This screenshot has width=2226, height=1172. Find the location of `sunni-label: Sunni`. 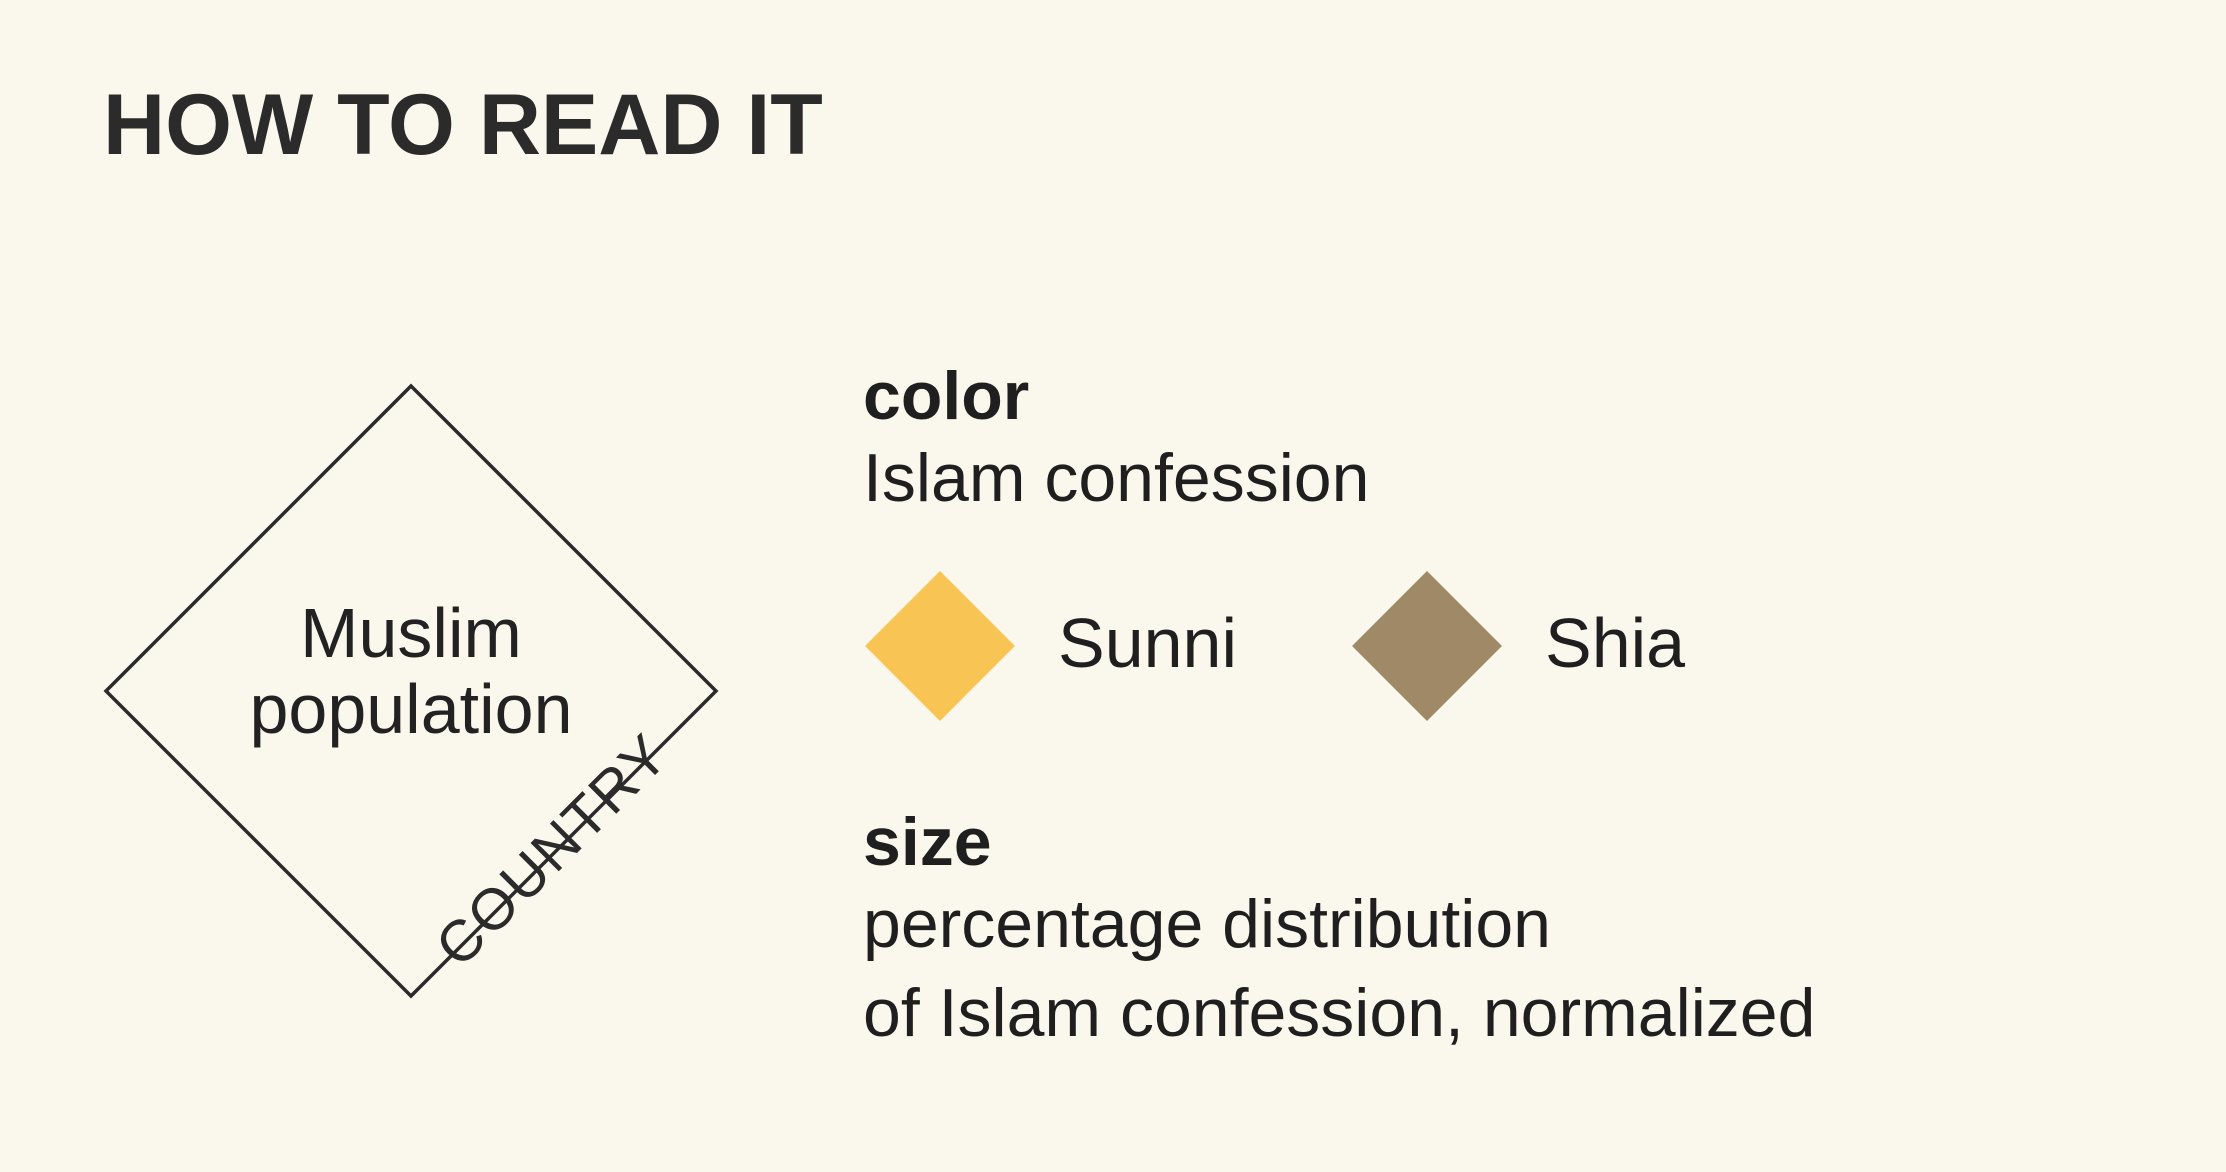

sunni-label: Sunni is located at coordinates (1148, 643).